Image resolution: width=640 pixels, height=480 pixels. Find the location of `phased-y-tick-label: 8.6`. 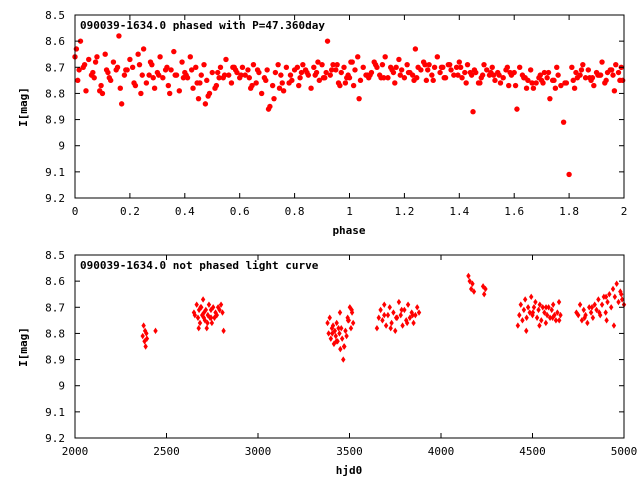

phased-y-tick-label: 8.6 is located at coordinates (55, 41).